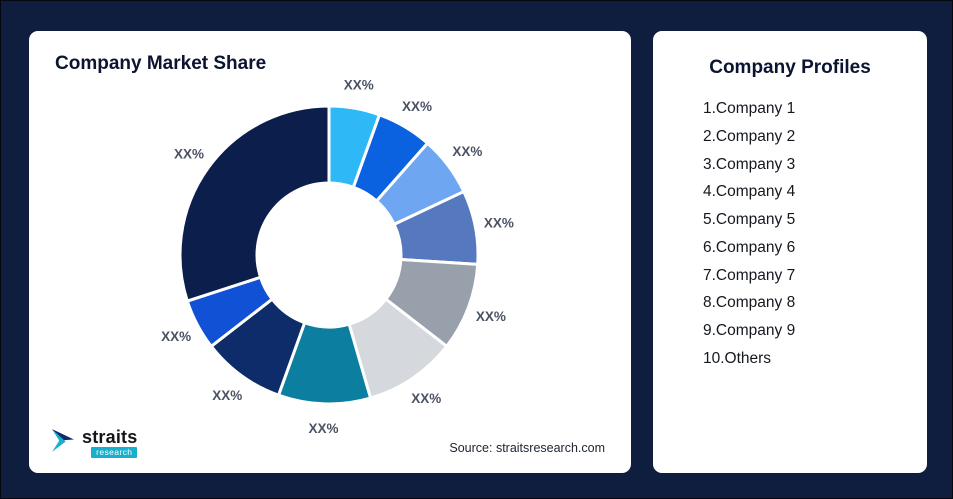  Describe the element at coordinates (114, 452) in the screenshot. I see `logo-sub-text: research` at that location.